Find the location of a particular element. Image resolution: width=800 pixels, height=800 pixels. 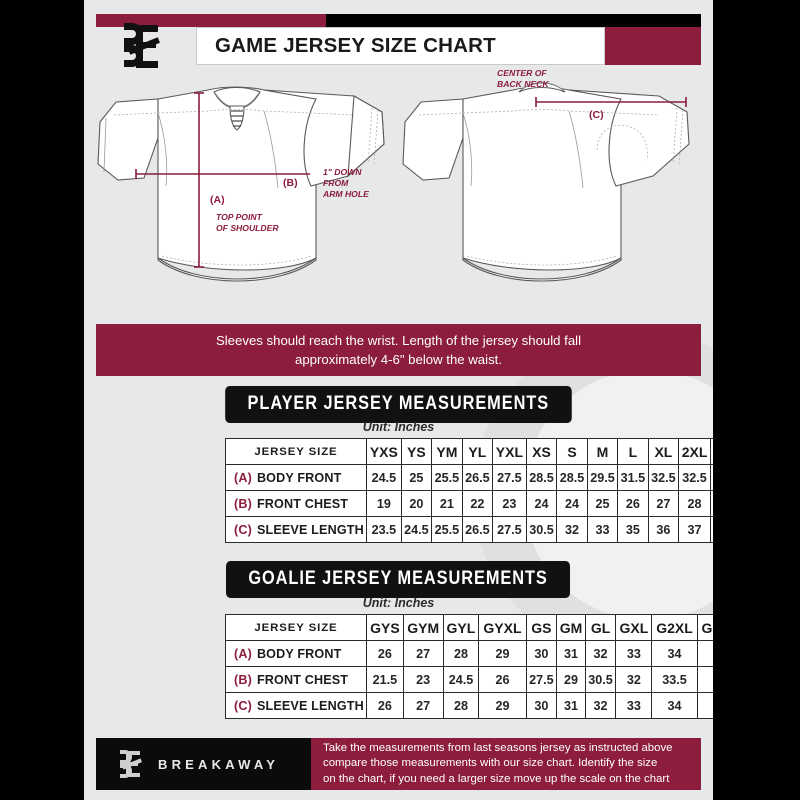

player-a-v0: 24.5 is located at coordinates (384, 477).